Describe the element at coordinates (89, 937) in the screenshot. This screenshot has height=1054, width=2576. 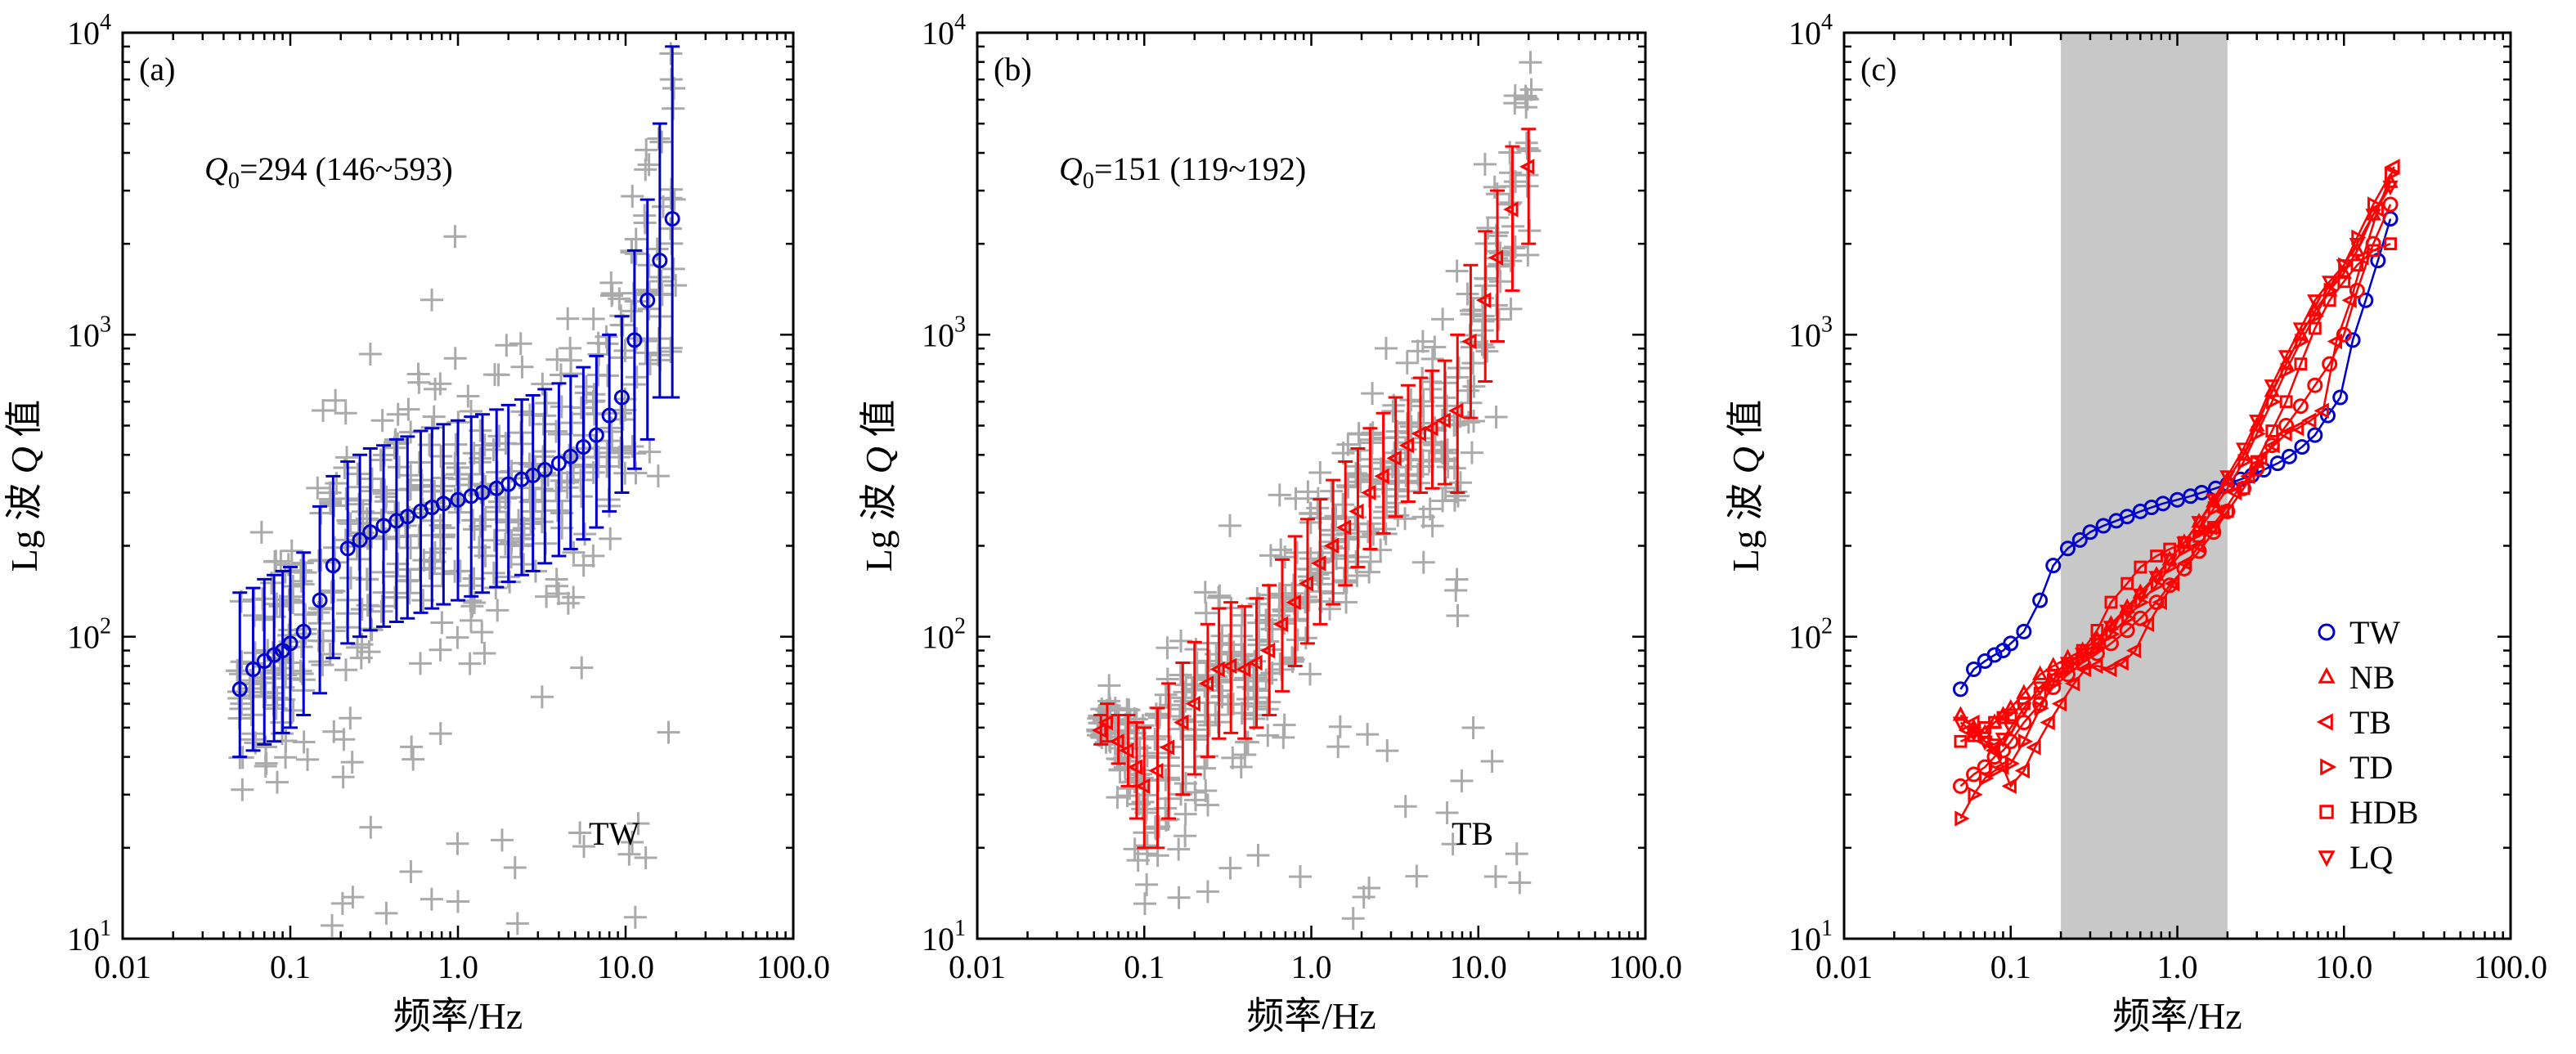
I see `y-tick-label: 101` at that location.